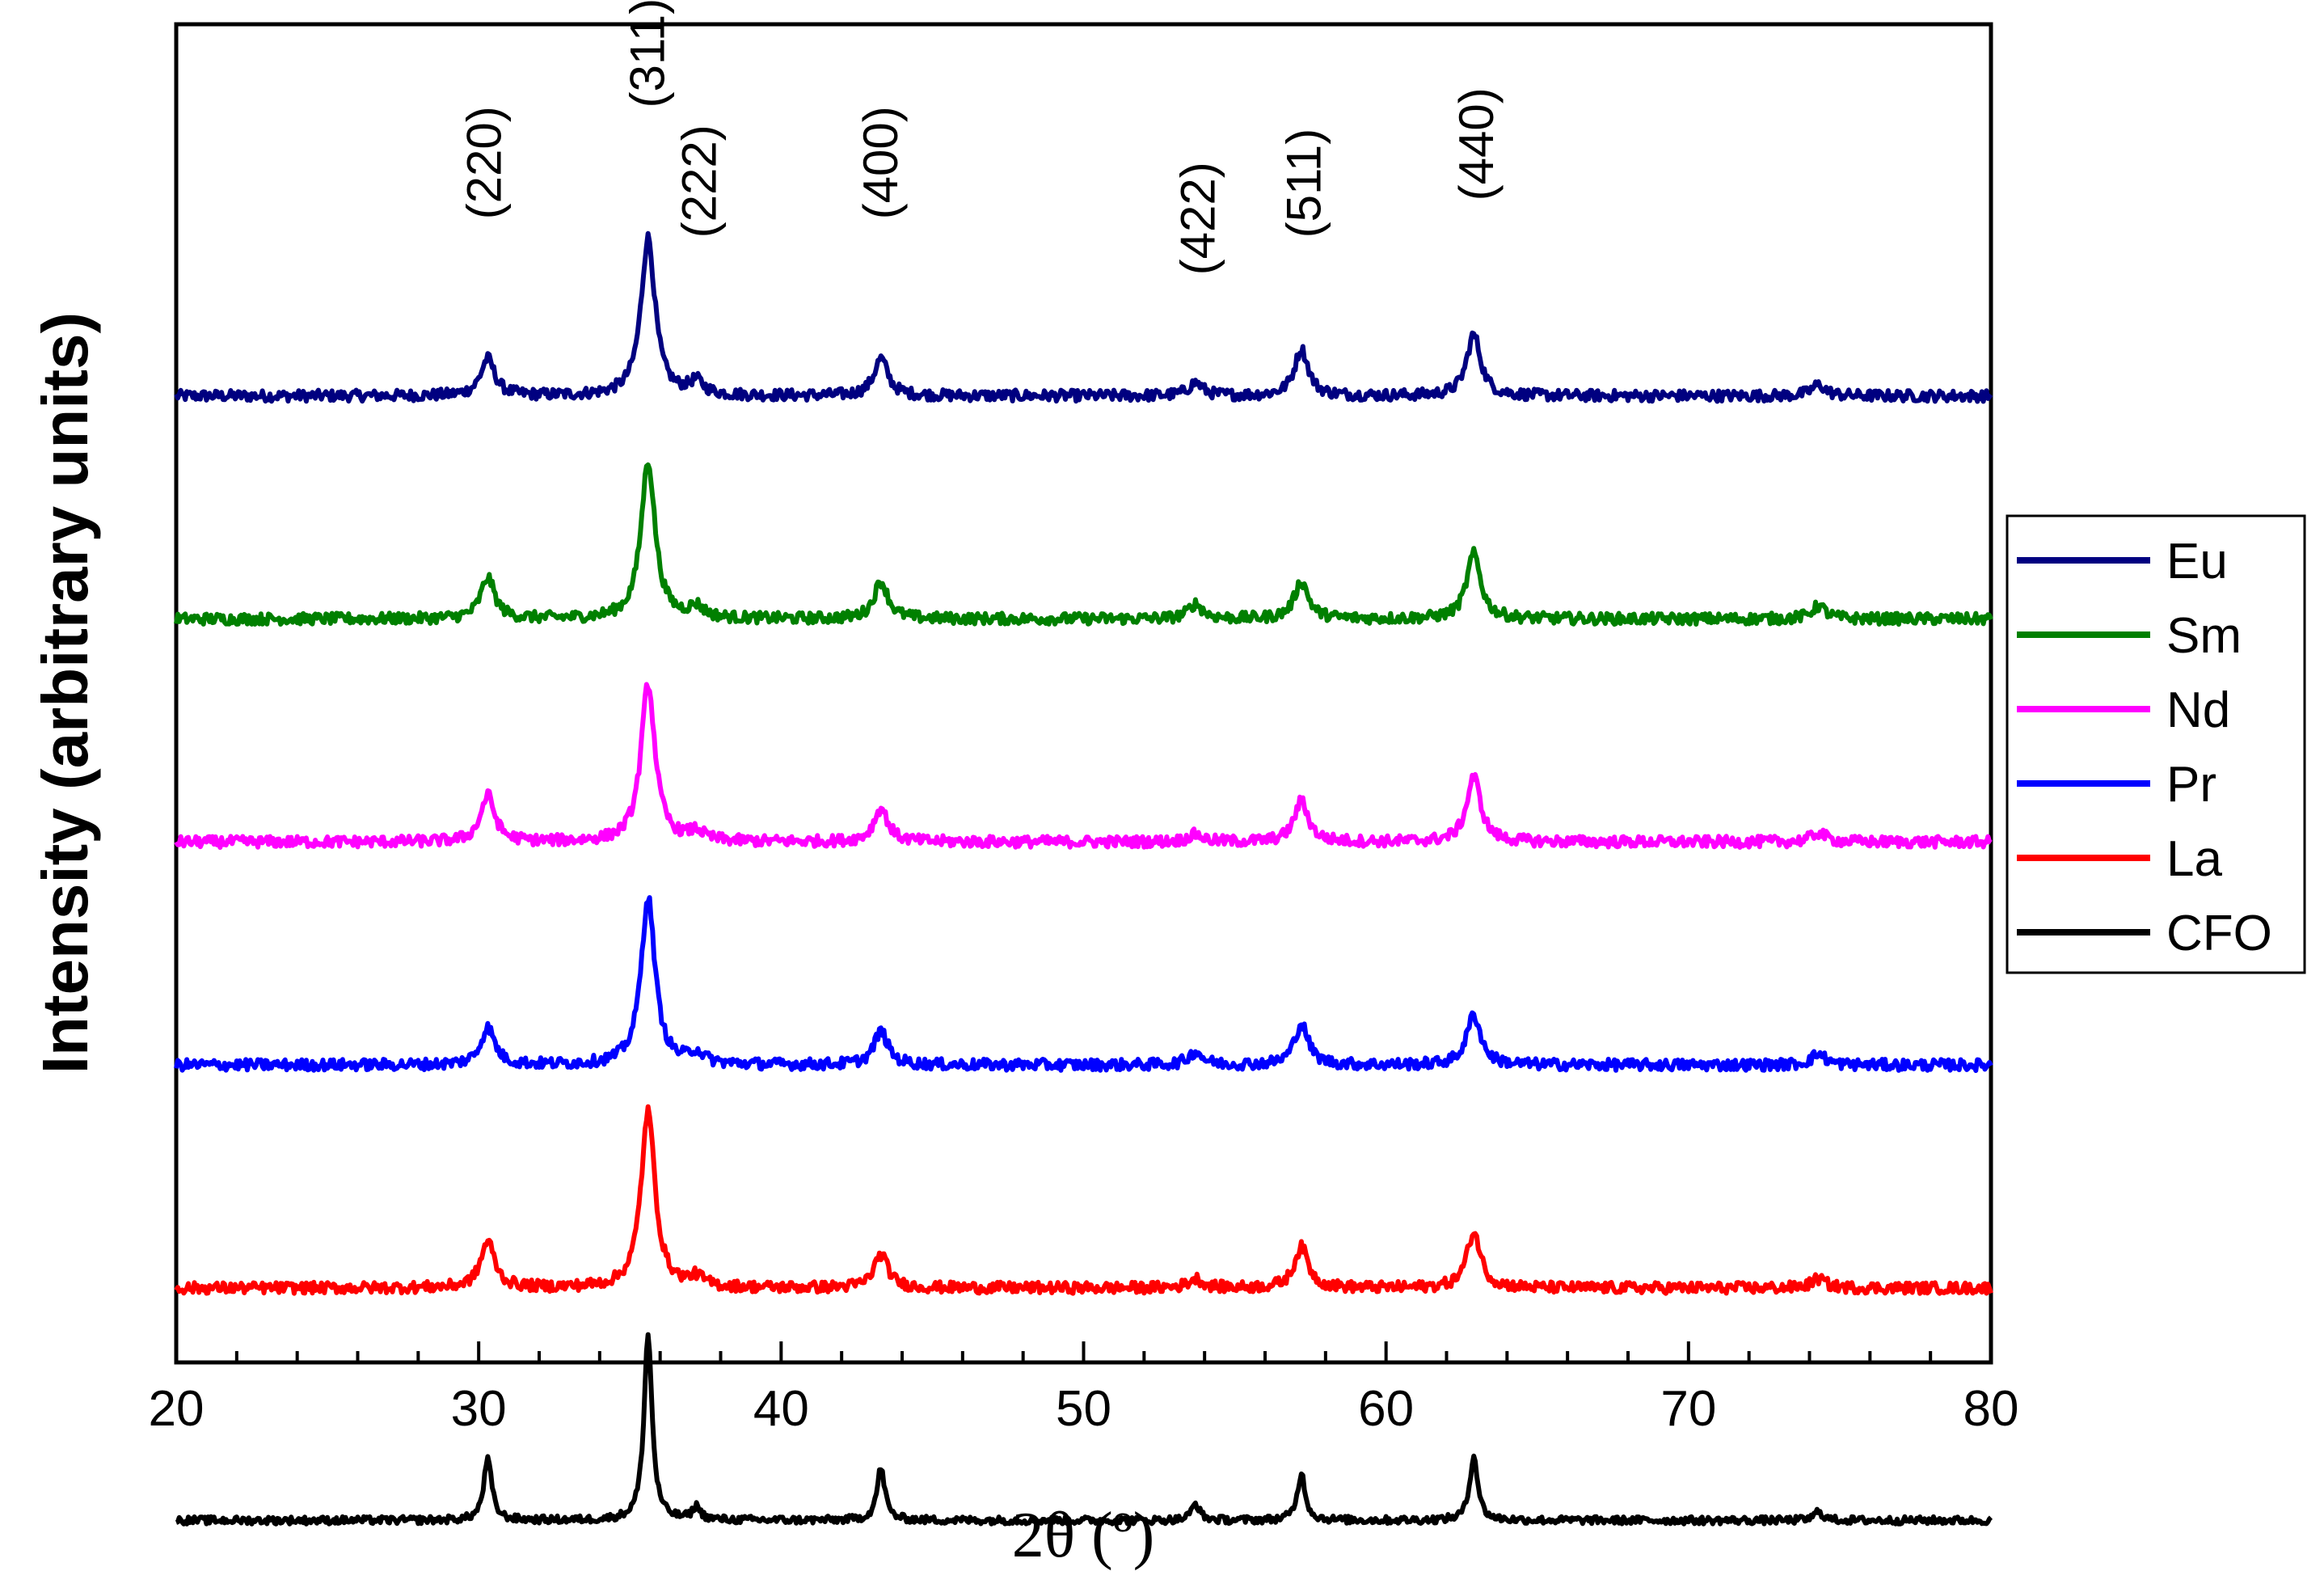 The width and height of the screenshot is (2324, 1588). I want to click on series-line-cfo, so click(1084, 1429).